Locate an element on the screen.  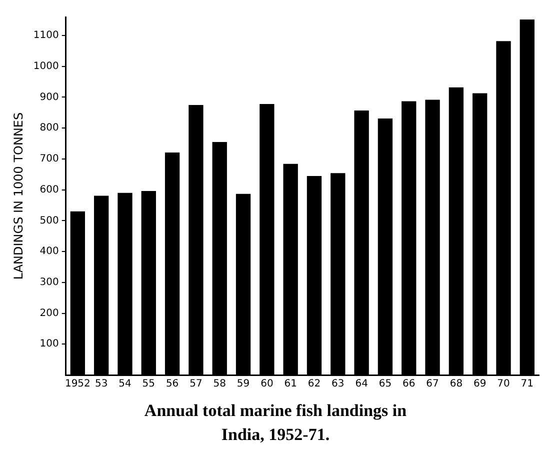
x-tick-label: 1952 is located at coordinates (77, 384).